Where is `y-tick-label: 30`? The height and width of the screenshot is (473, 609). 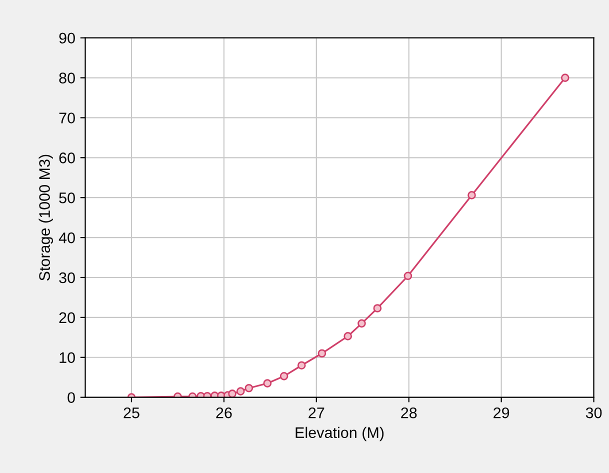 y-tick-label: 30 is located at coordinates (67, 278).